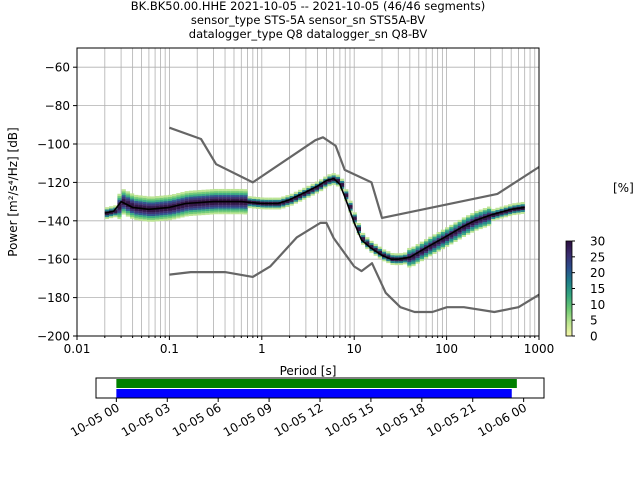 The width and height of the screenshot is (640, 480). I want to click on x-tick-label: 0.1, so click(169, 349).